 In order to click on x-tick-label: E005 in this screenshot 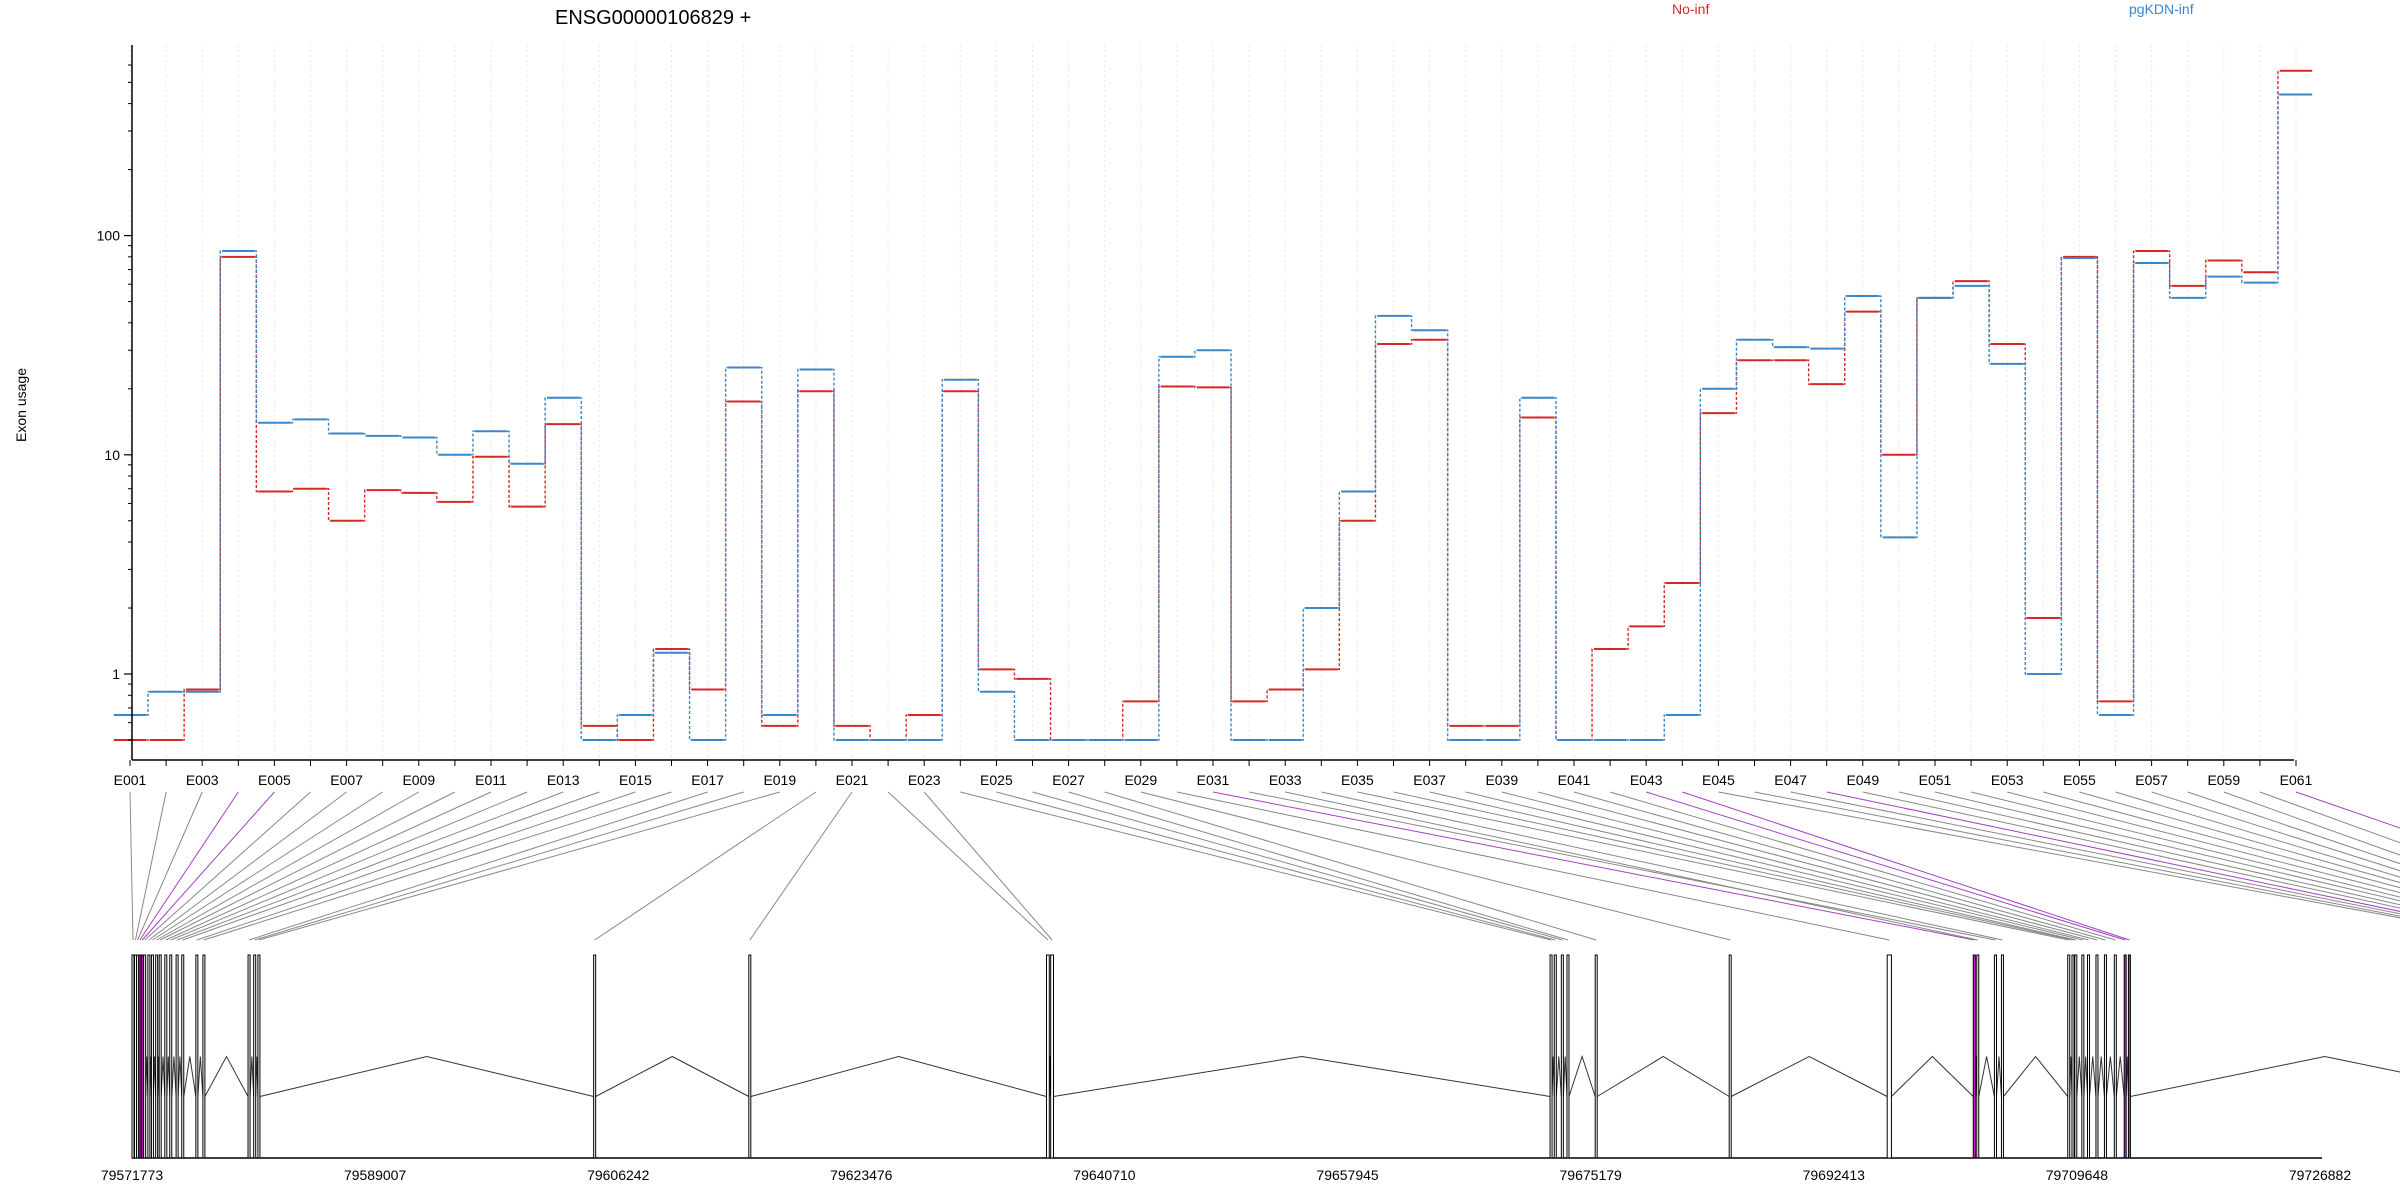, I will do `click(274, 780)`.